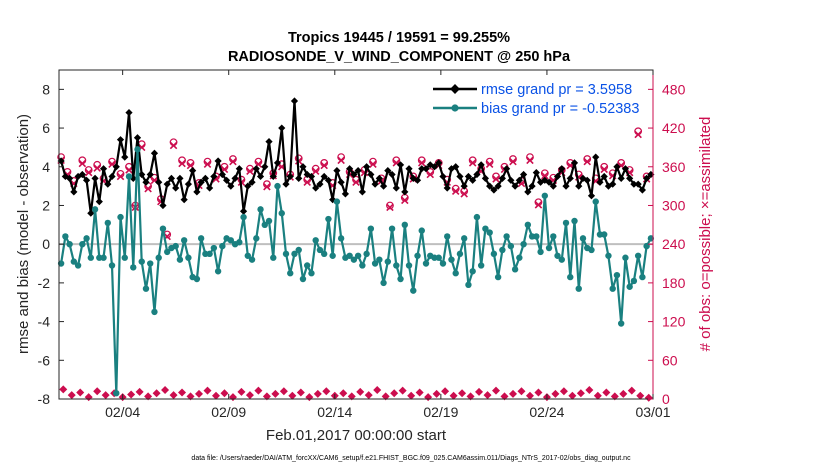 The image size is (830, 470). I want to click on x-tick-label: 02/24, so click(546, 412).